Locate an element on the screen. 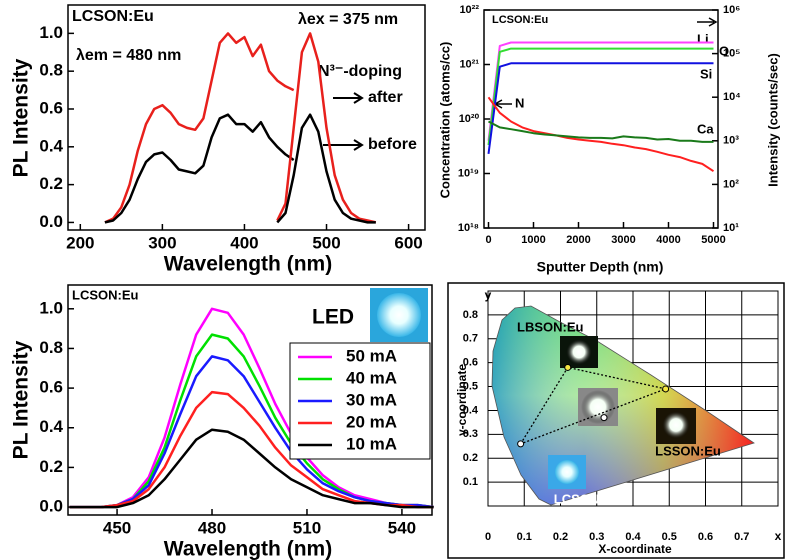 The height and width of the screenshot is (560, 787). y-axis-label: Concentration (atoms/cc) is located at coordinates (444, 120).